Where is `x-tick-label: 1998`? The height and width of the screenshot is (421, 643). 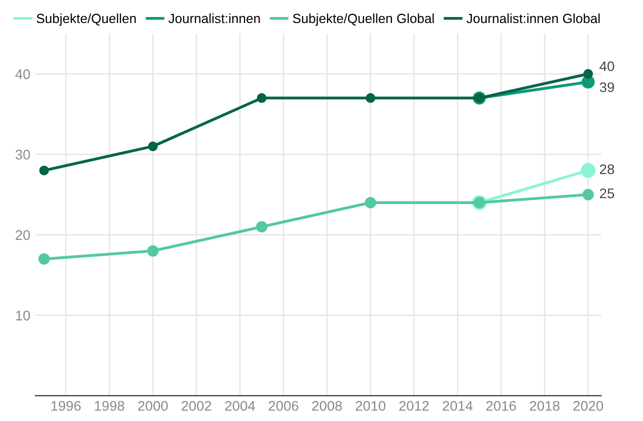
x-tick-label: 1998 is located at coordinates (109, 405).